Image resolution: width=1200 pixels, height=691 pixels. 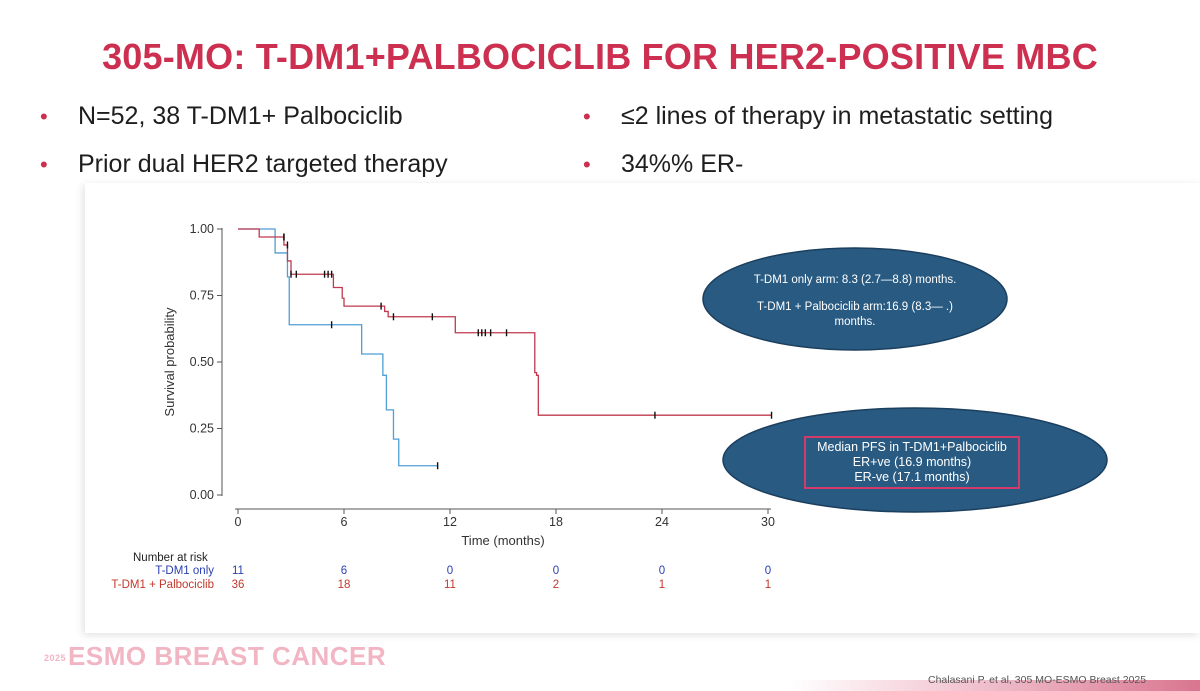 I want to click on bullet-item: • N=52, 38 T-DM1+ Palbociclib, so click(x=221, y=116).